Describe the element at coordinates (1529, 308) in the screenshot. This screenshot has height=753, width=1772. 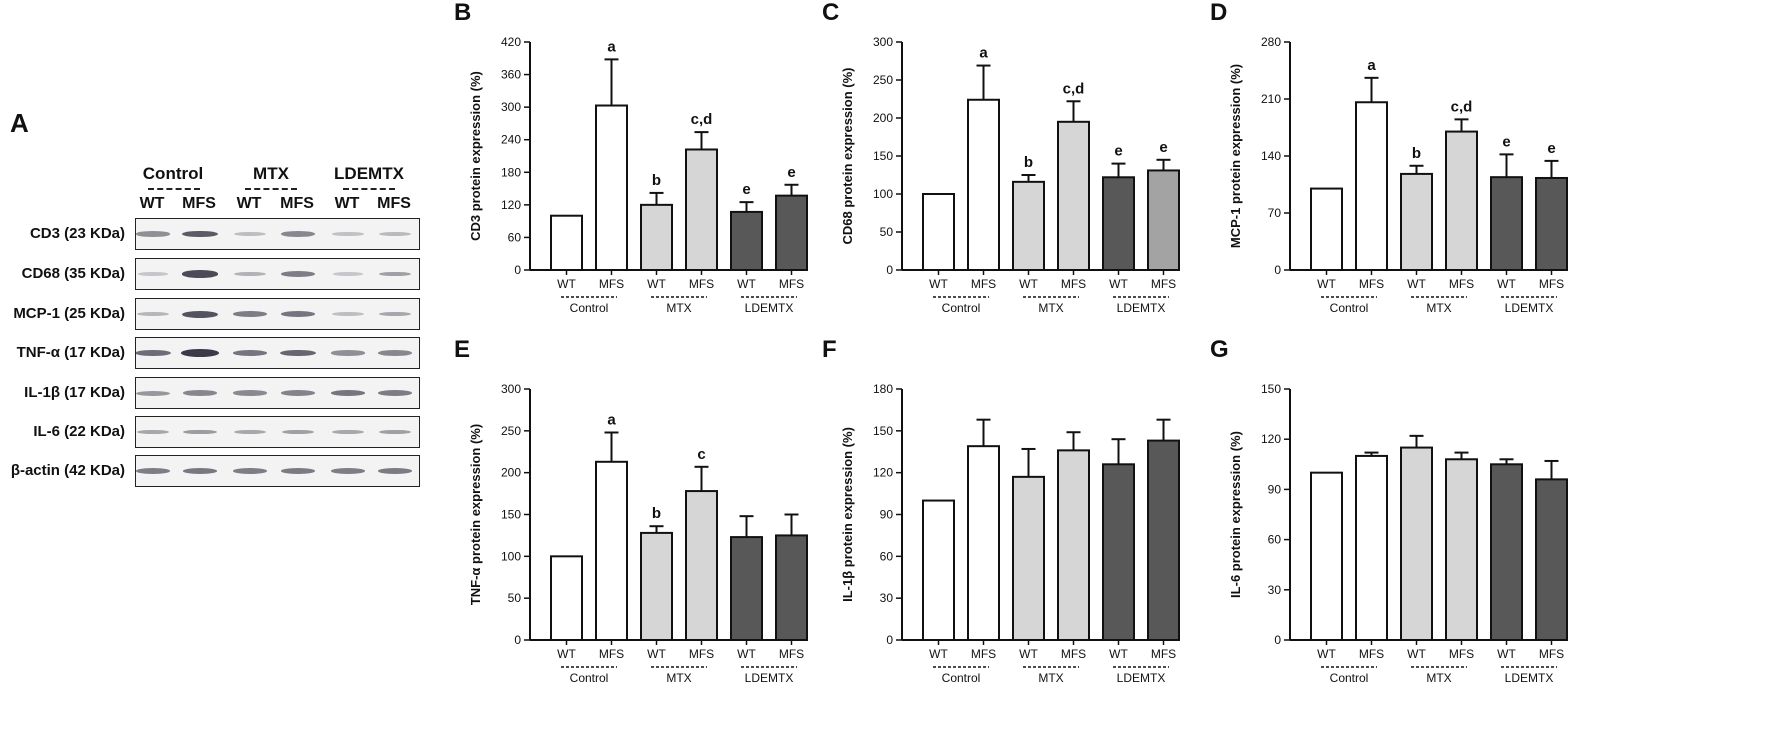
I see `chart-d-group-label: LDEMTX` at that location.